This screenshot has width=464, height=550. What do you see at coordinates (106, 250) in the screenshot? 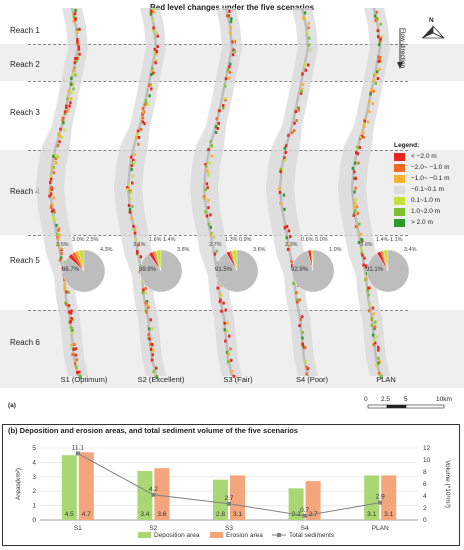
I see `pie-label: 4.3%` at bounding box center [106, 250].